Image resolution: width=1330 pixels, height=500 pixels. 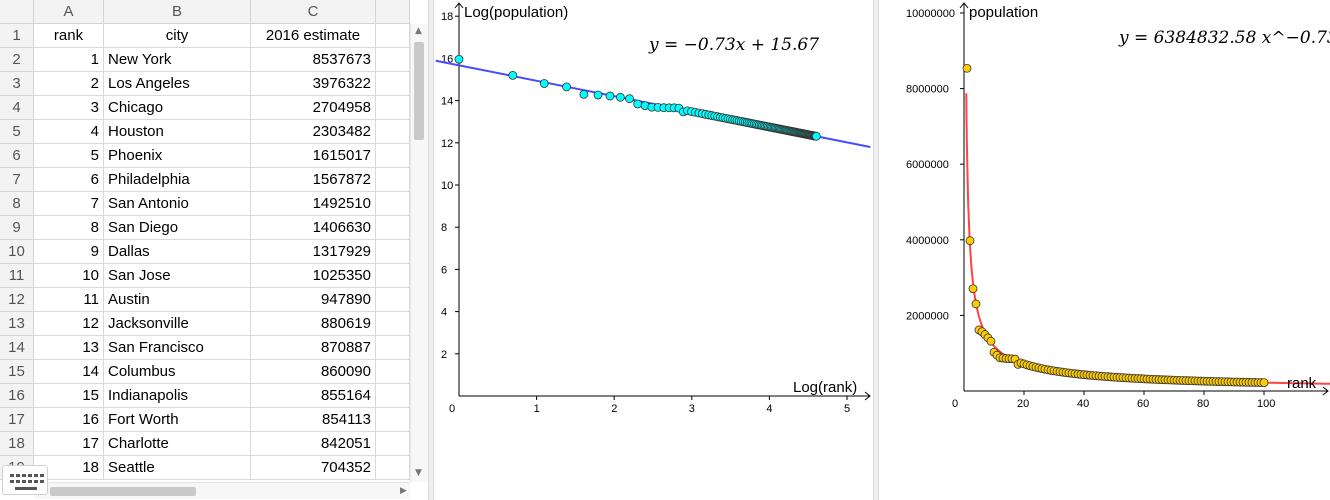 I want to click on cell-city: Austin, so click(x=177, y=300).